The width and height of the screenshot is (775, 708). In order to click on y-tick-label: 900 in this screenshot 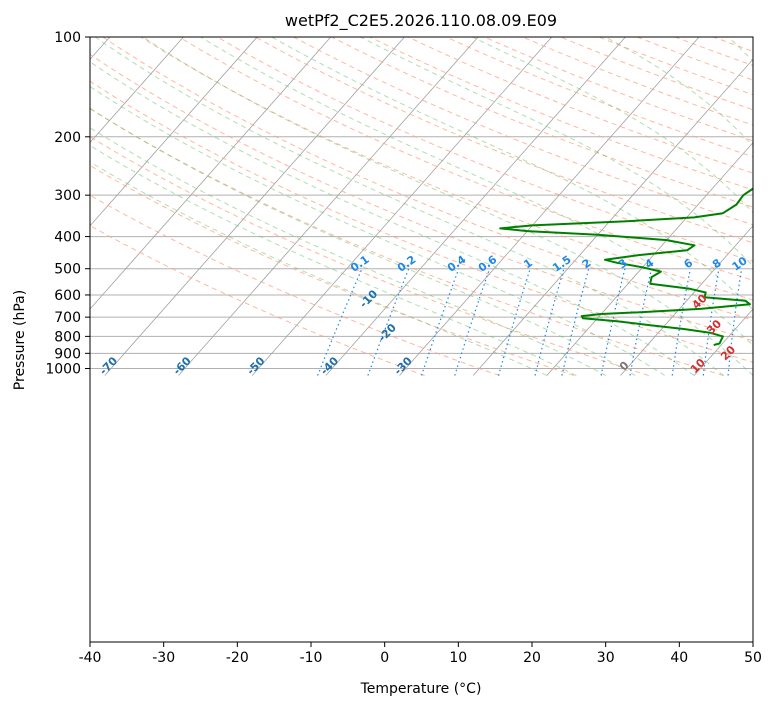, I will do `click(67, 354)`.